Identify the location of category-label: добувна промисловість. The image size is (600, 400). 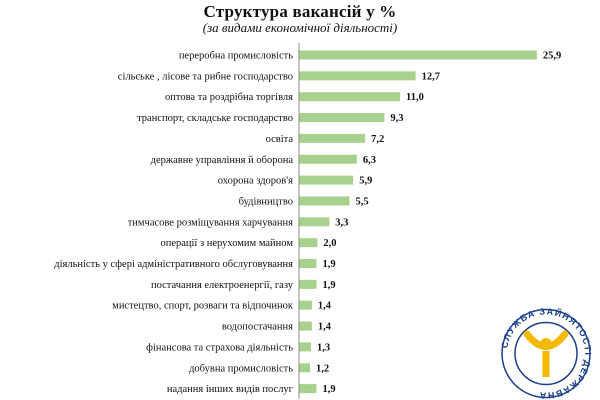
(241, 368).